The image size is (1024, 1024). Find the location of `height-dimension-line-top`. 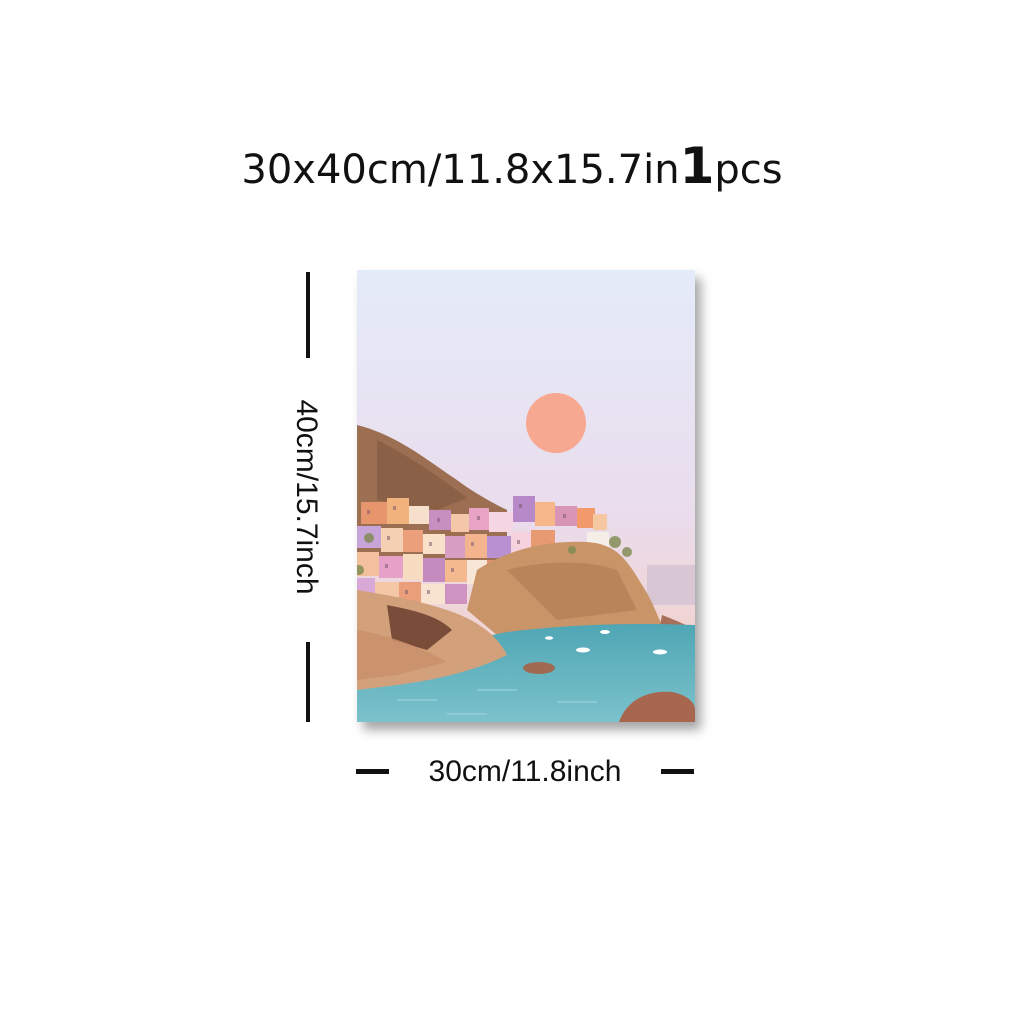

height-dimension-line-top is located at coordinates (308, 315).